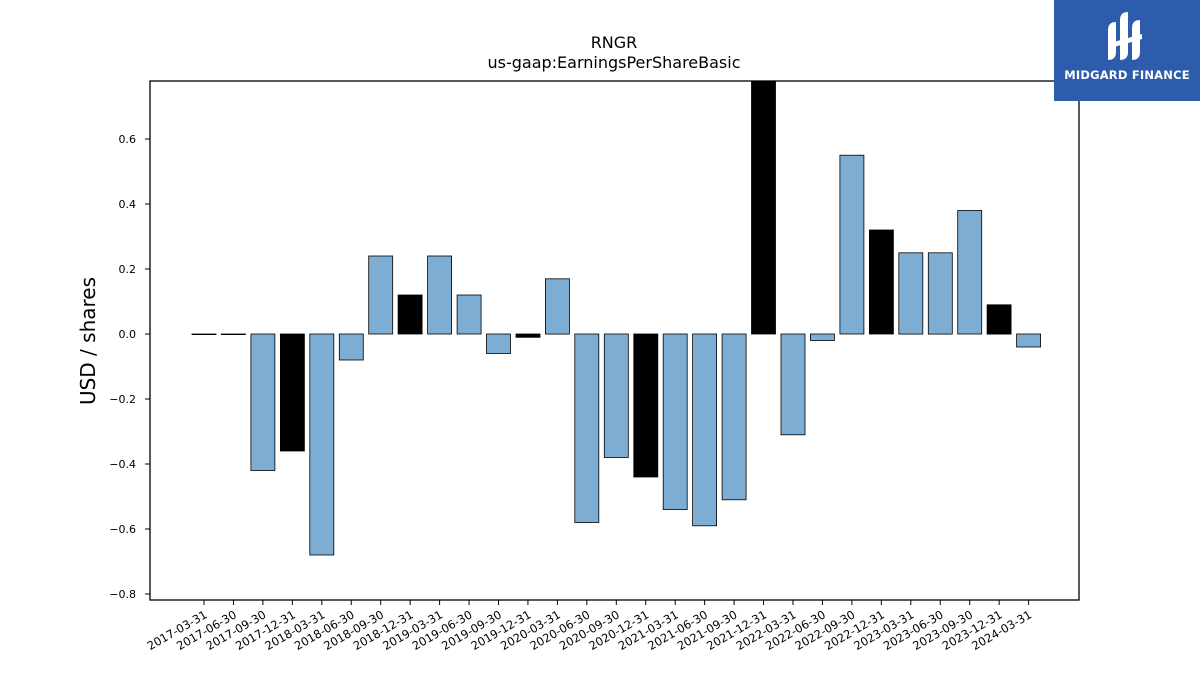  What do you see at coordinates (128, 334) in the screenshot?
I see `y-tick-label: 0.0` at bounding box center [128, 334].